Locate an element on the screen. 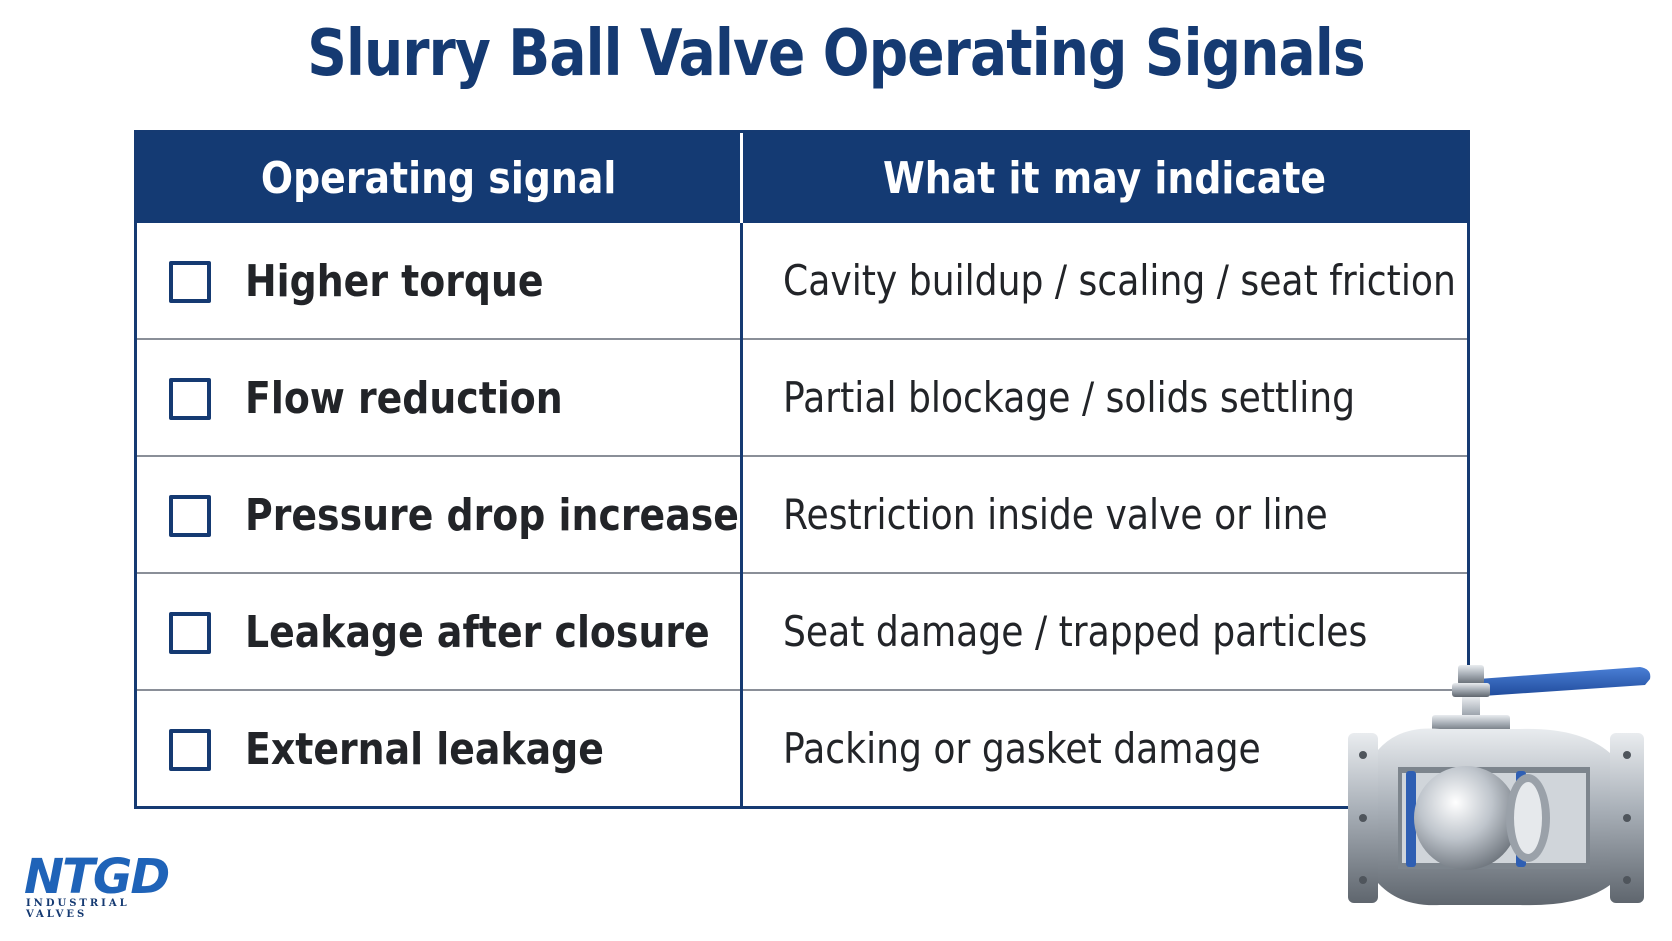 The image size is (1672, 941). indication-cell: Seat damage / trapped particles is located at coordinates (1104, 631).